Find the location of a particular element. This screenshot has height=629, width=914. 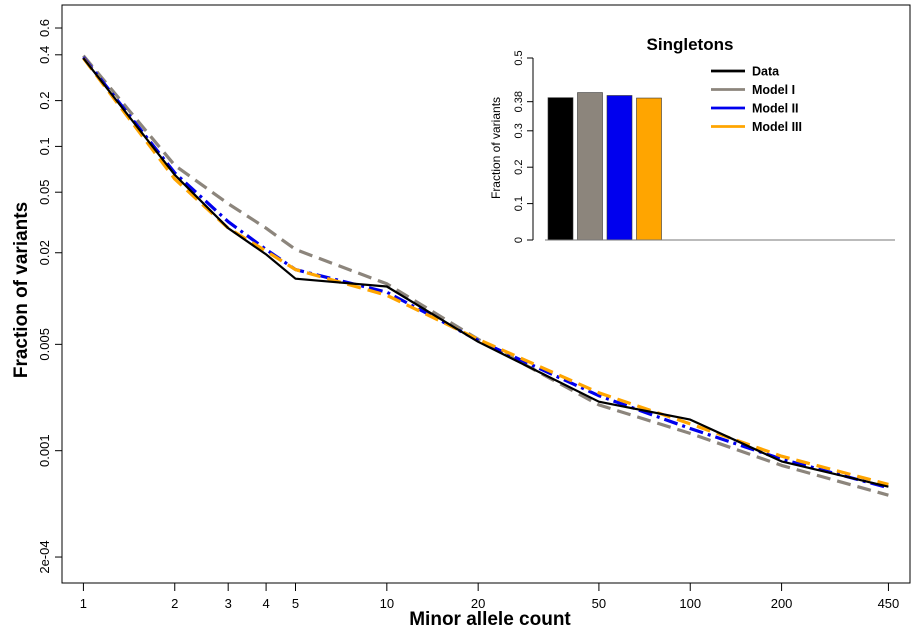

inset-title: Singletons is located at coordinates (690, 44).